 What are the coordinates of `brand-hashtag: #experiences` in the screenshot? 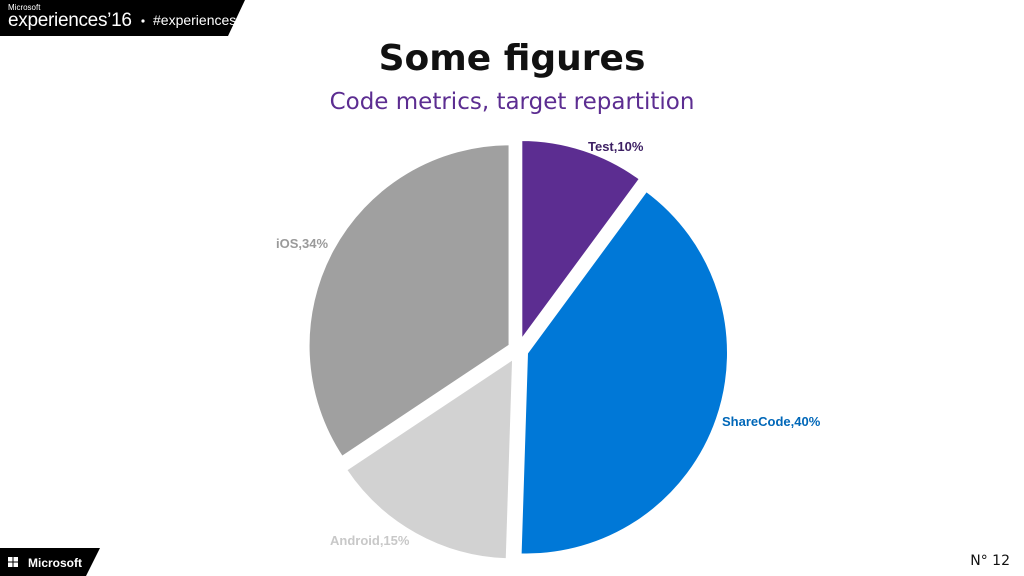 It's located at (195, 20).